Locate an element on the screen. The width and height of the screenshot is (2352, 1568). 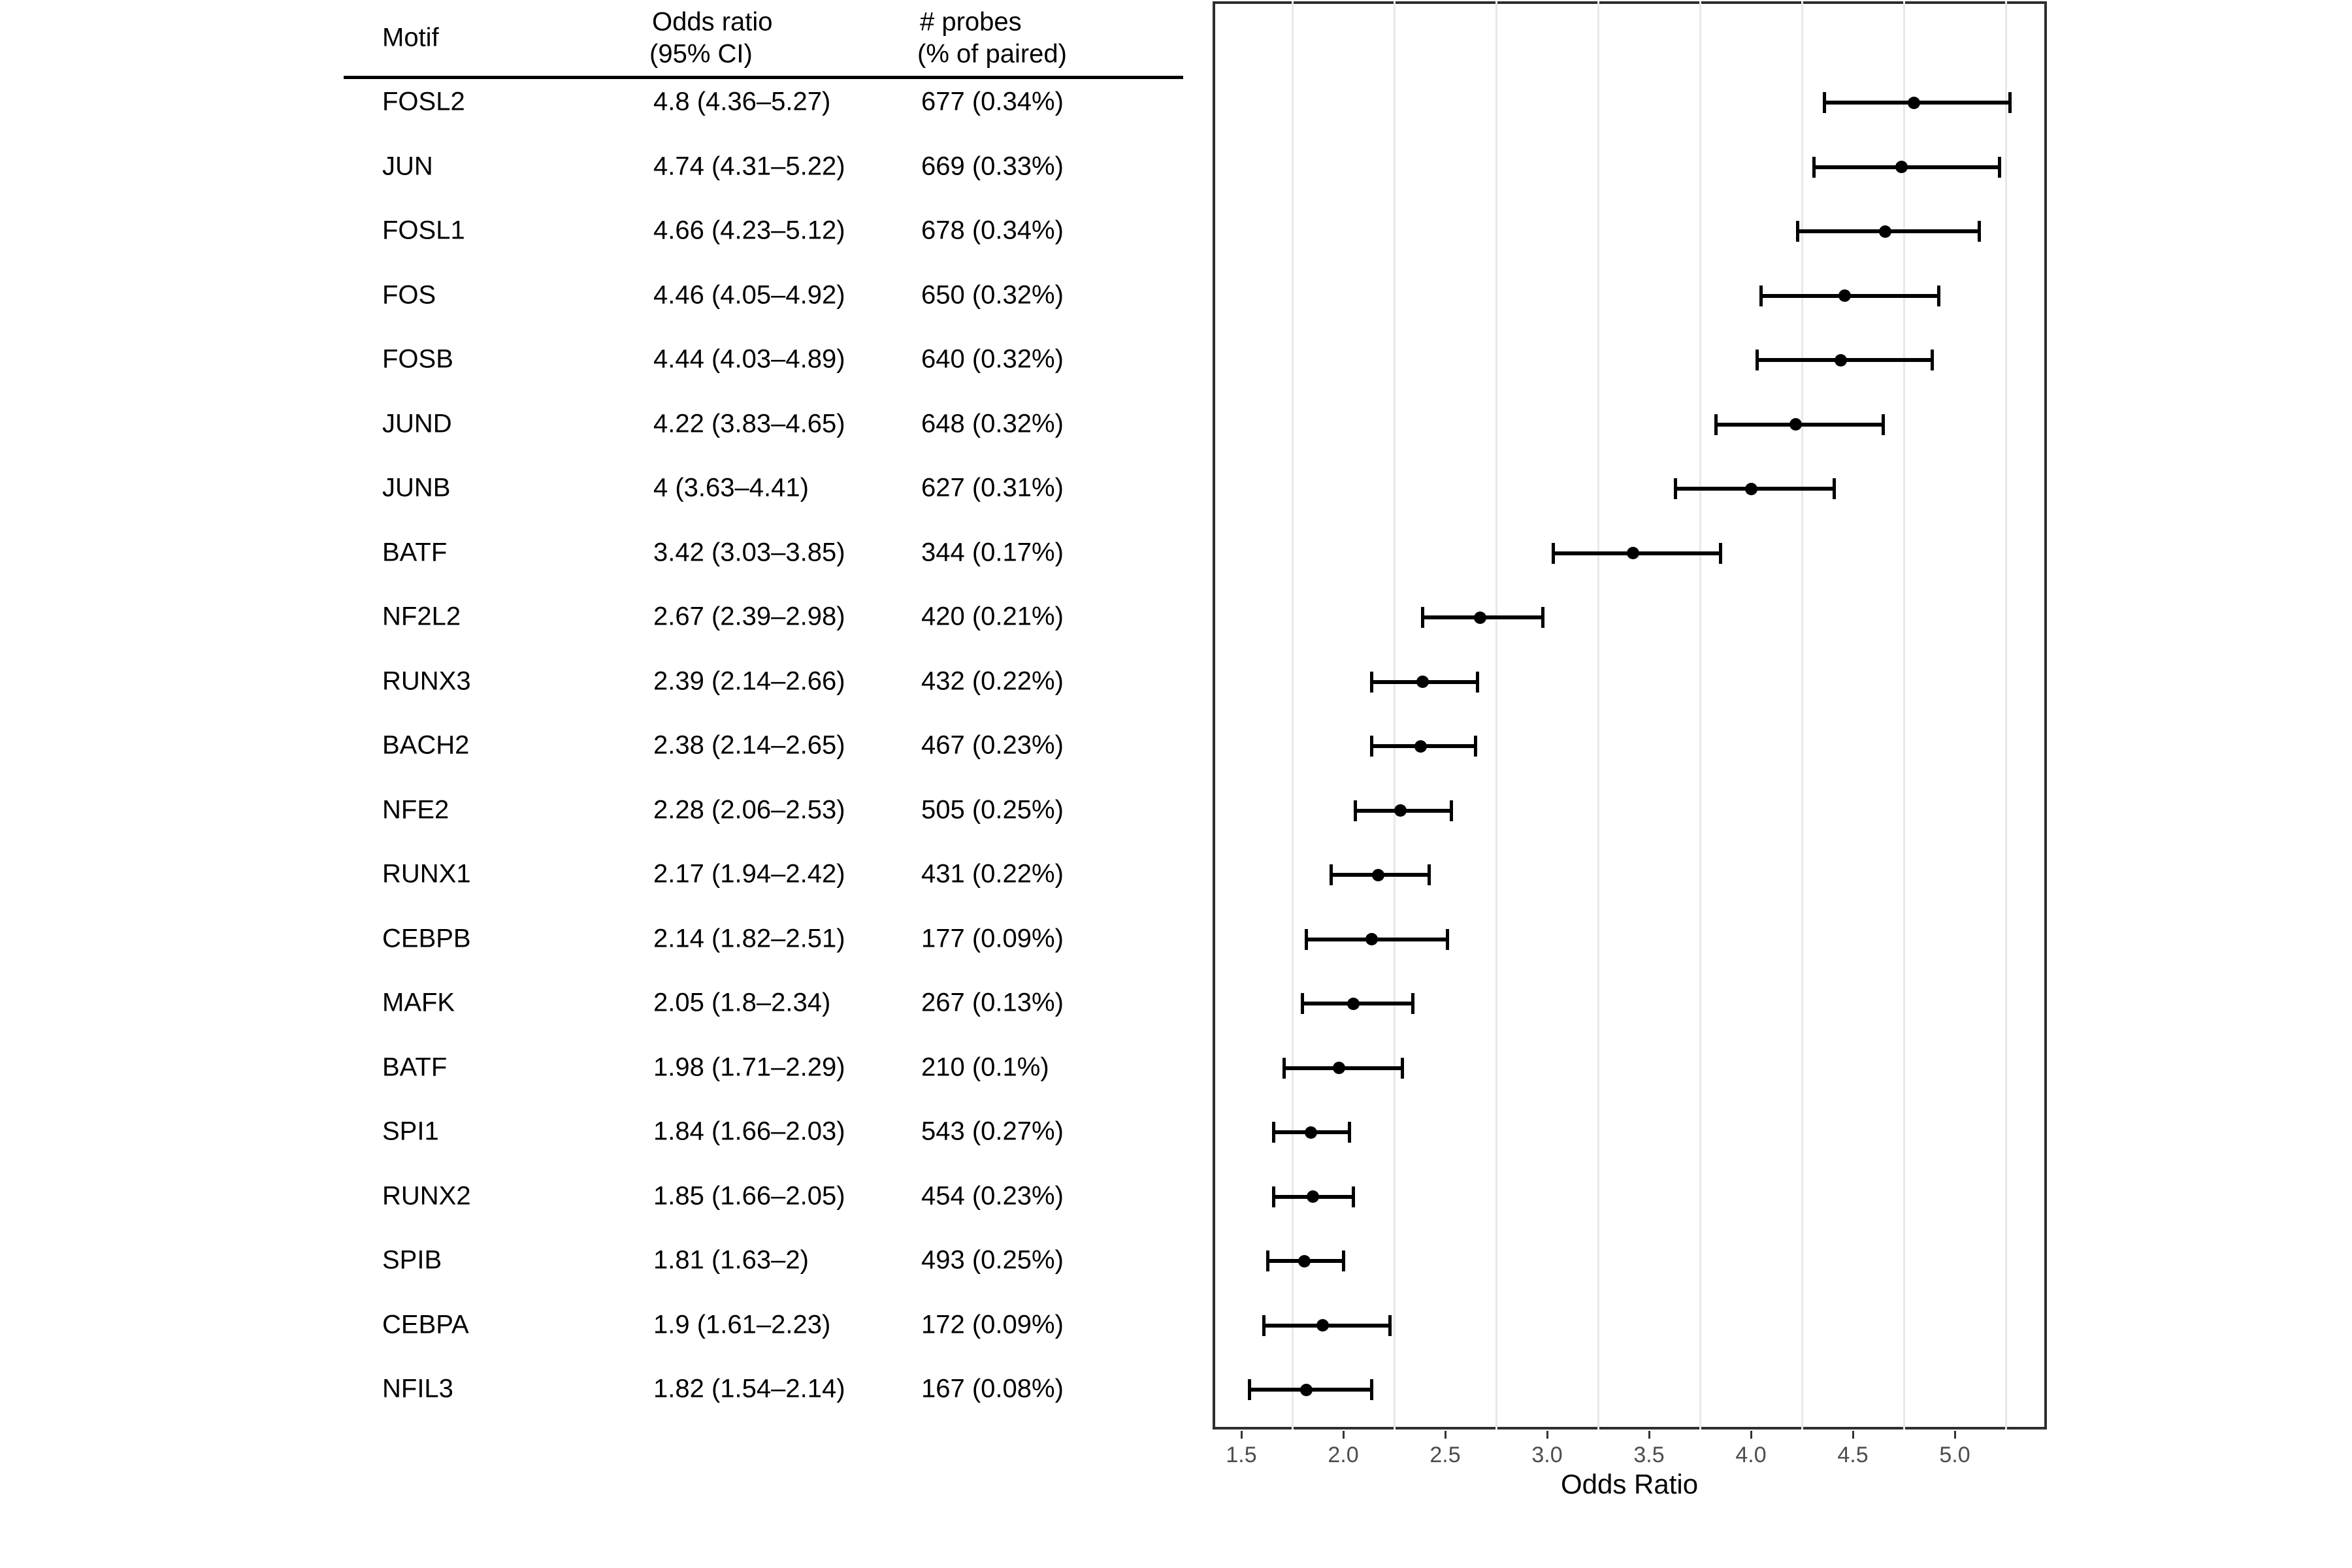
motif-label: JUN is located at coordinates (407, 166).